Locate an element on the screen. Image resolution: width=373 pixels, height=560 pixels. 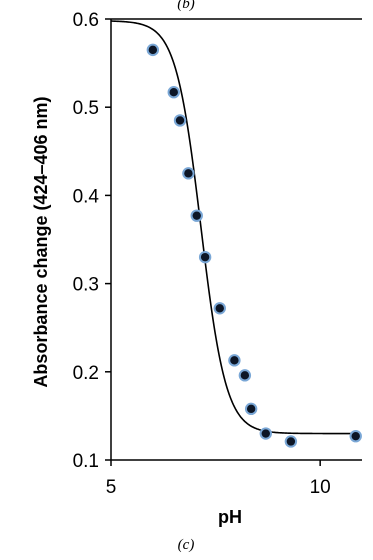
x-ticks: 5 10 is located at coordinates (218, 479).